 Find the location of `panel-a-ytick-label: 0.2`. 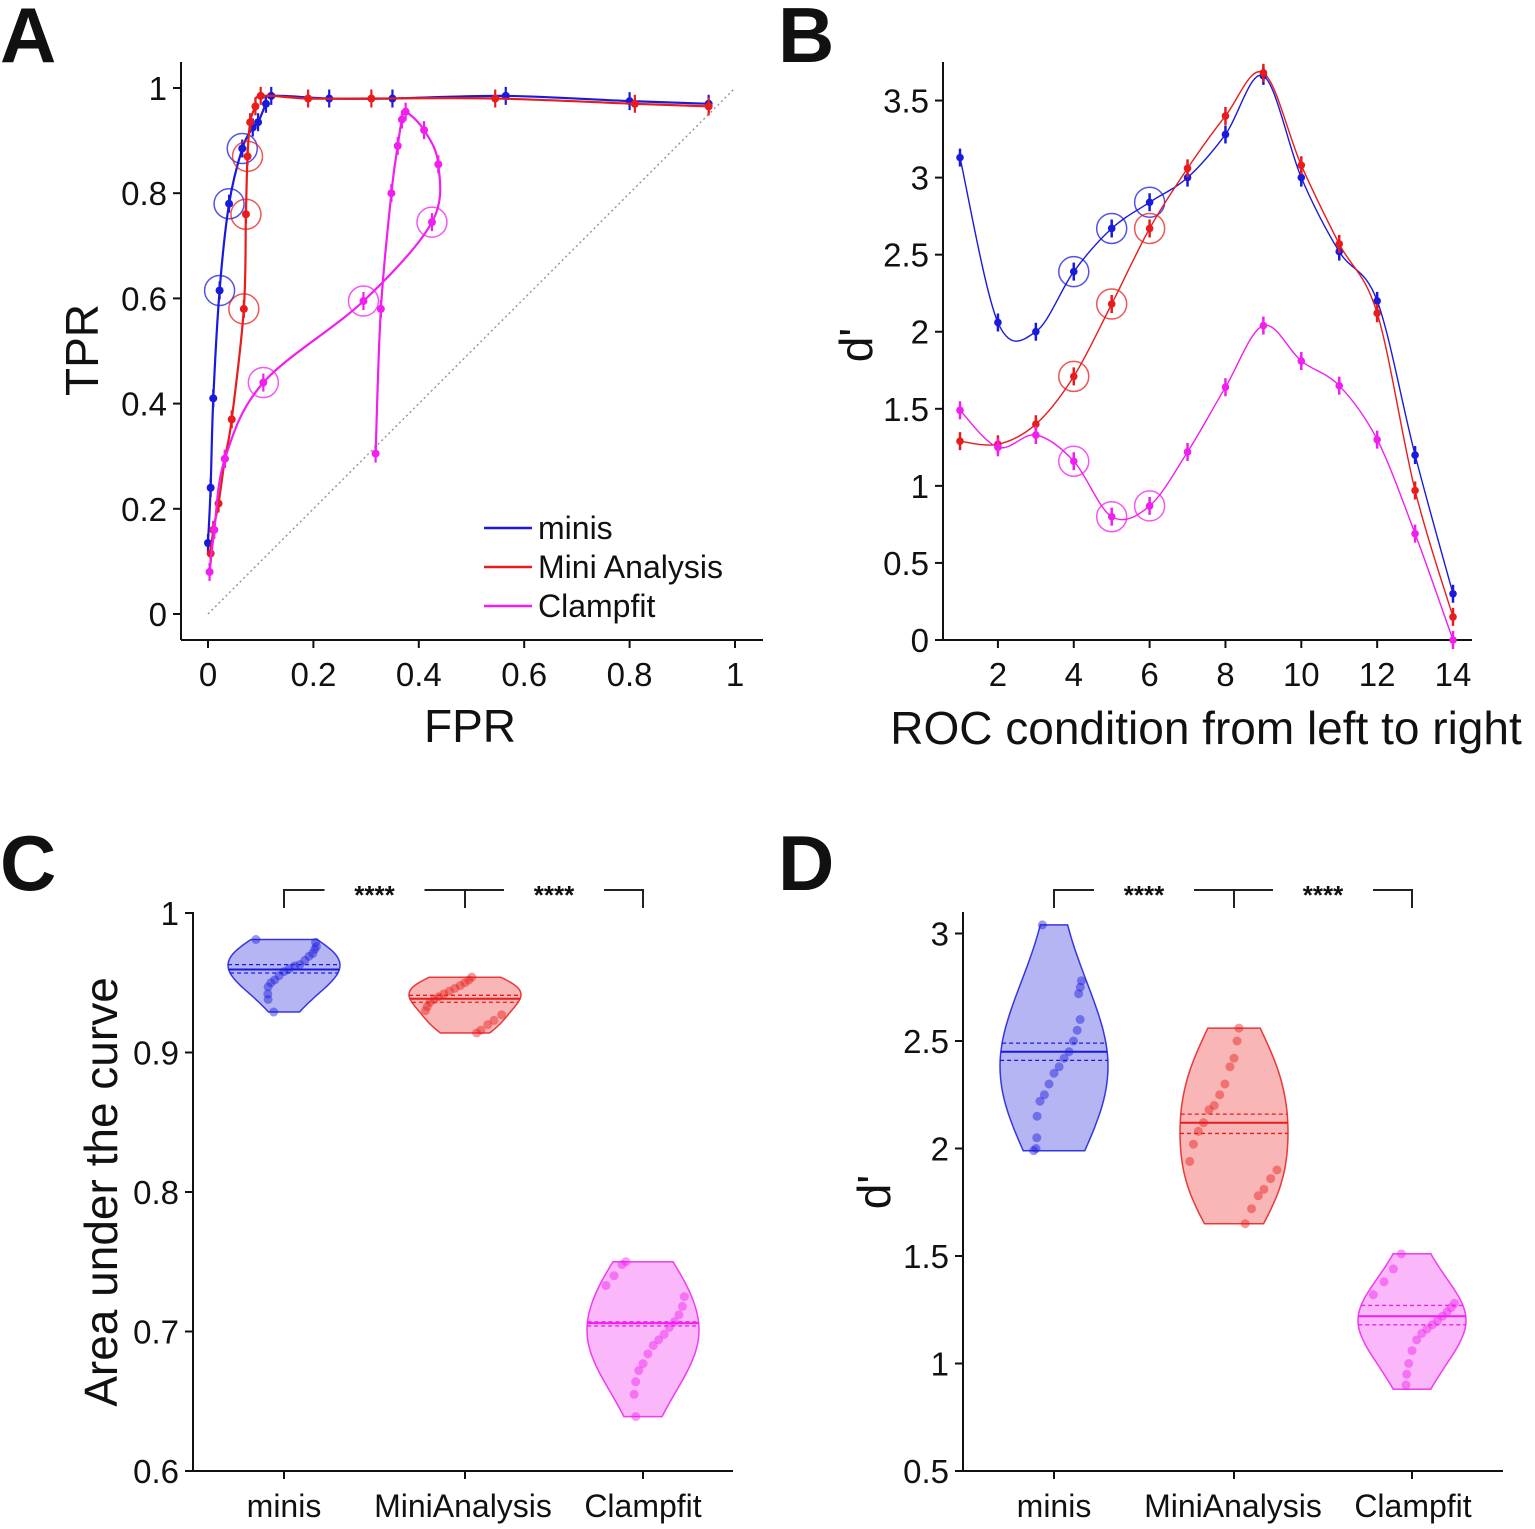

panel-a-ytick-label: 0.2 is located at coordinates (144, 509).